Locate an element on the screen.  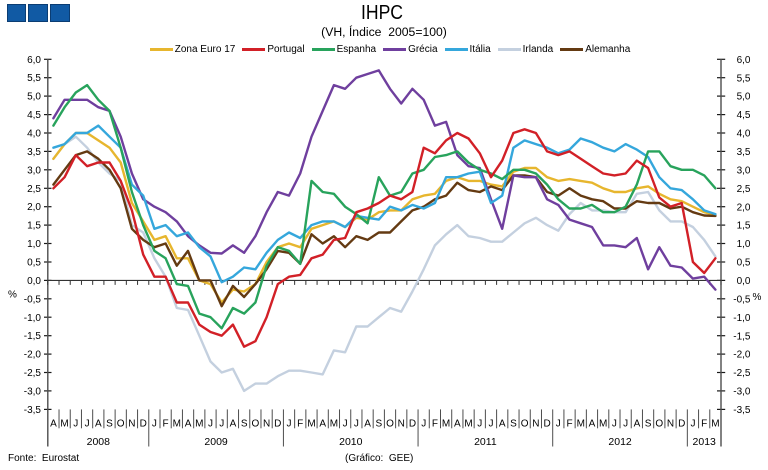
svg-text: 2011 is located at coordinates (485, 442).